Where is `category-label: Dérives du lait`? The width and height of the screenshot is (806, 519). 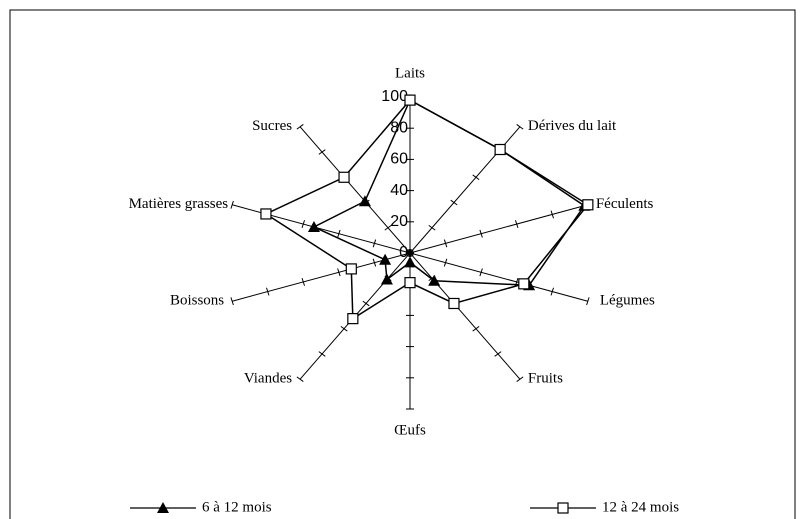
category-label: Dérives du lait is located at coordinates (572, 126).